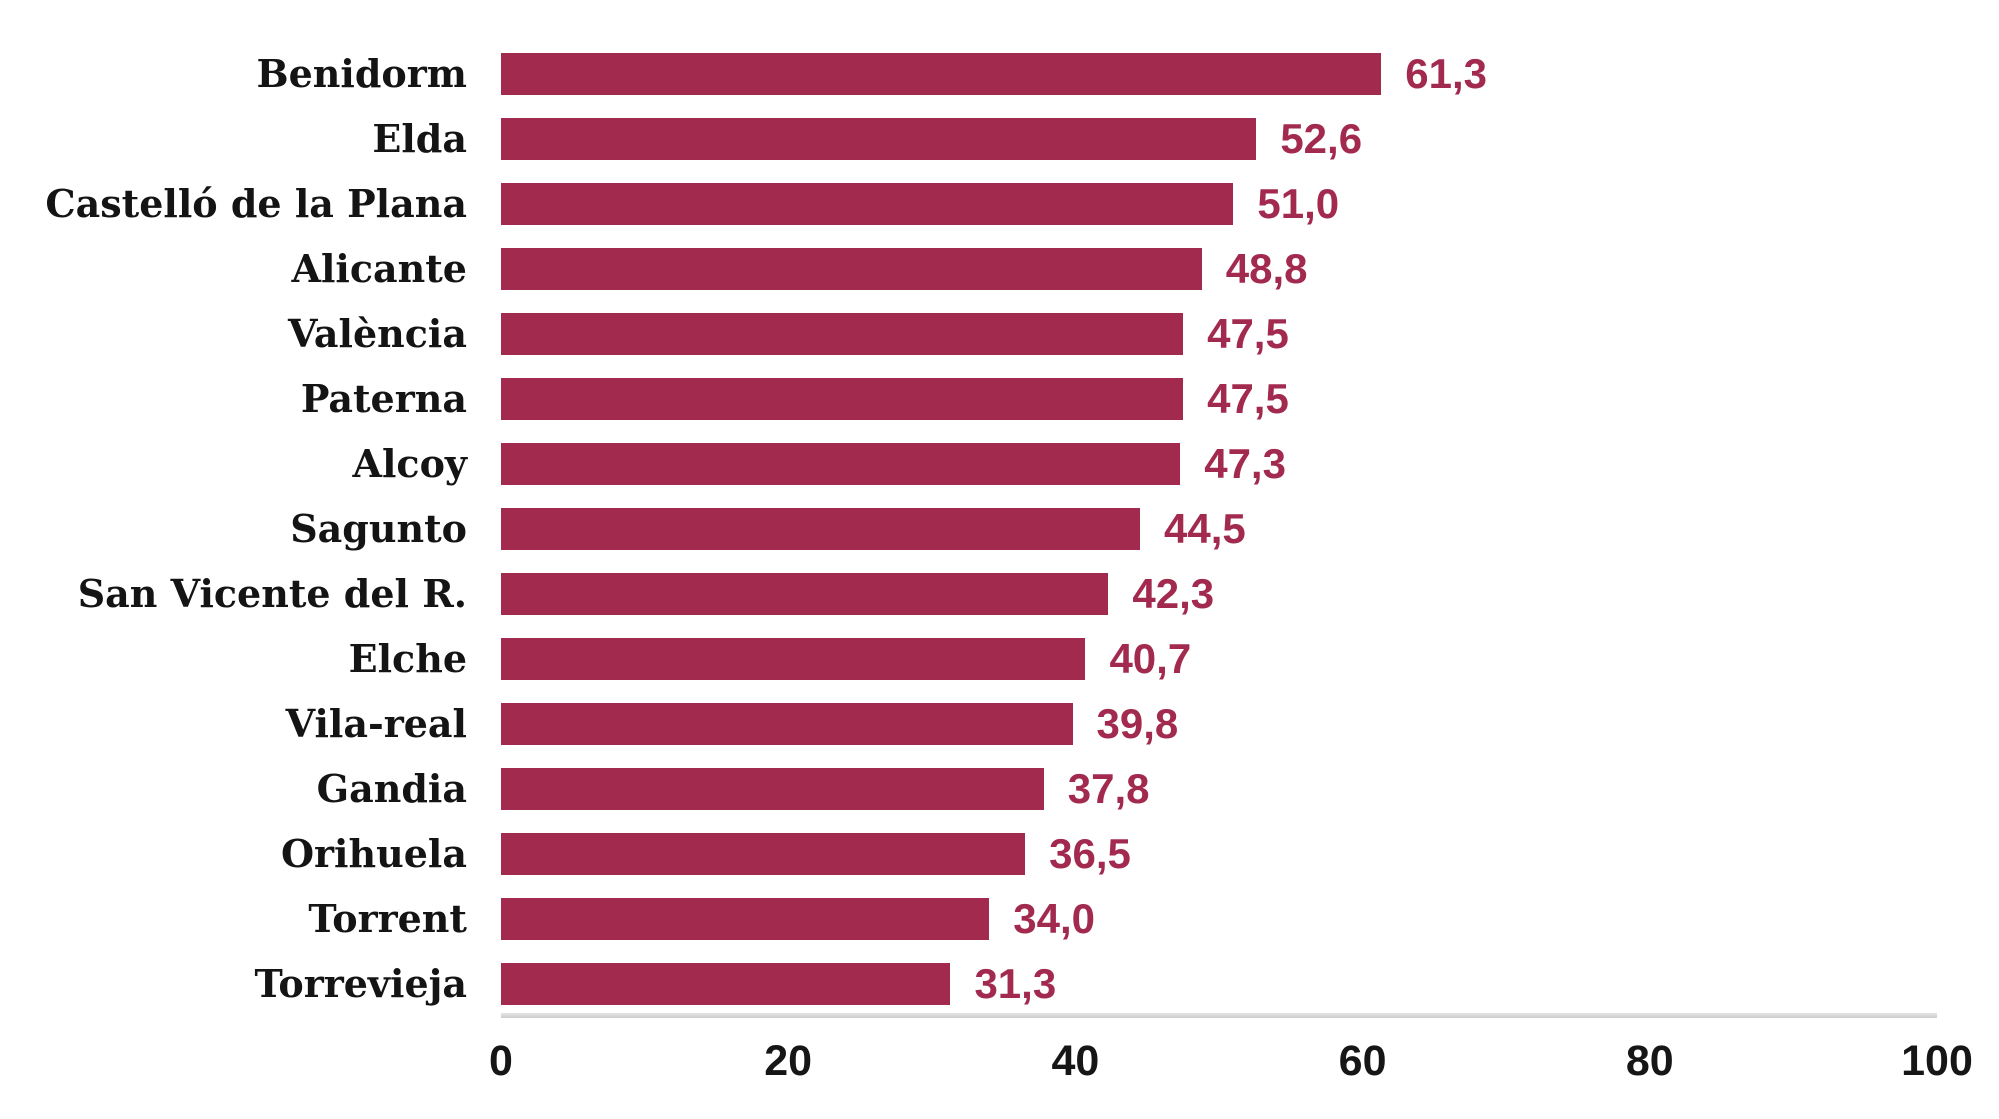  I want to click on bar-row: Vila-real 39,8, so click(999, 723).